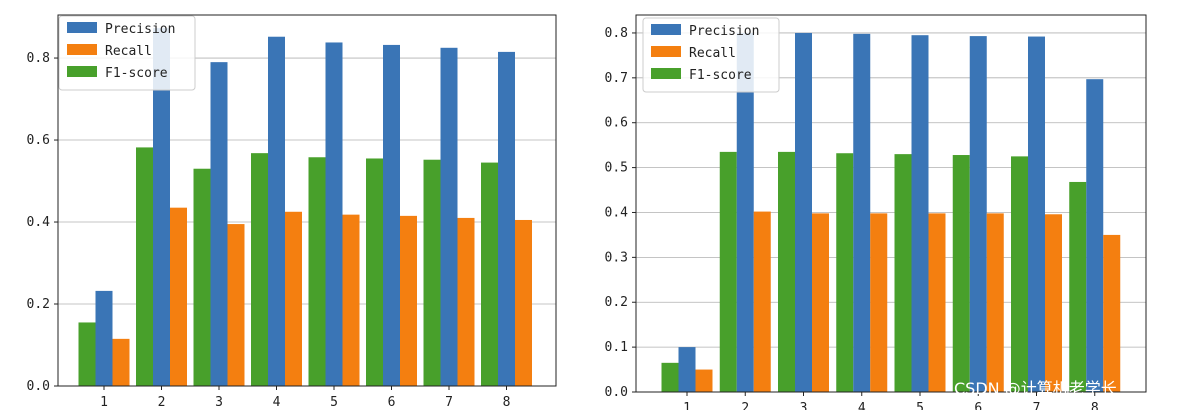 The image size is (1184, 410). I want to click on y-tick-label: 0.7, so click(616, 78).